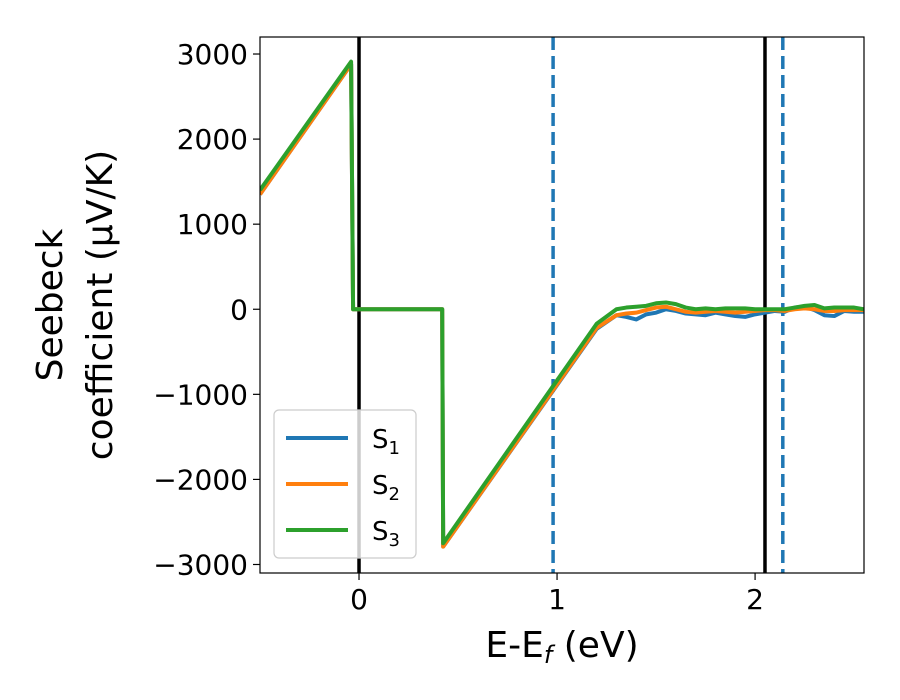 The height and width of the screenshot is (700, 900). I want to click on legend-item-3: S3, so click(343, 534).